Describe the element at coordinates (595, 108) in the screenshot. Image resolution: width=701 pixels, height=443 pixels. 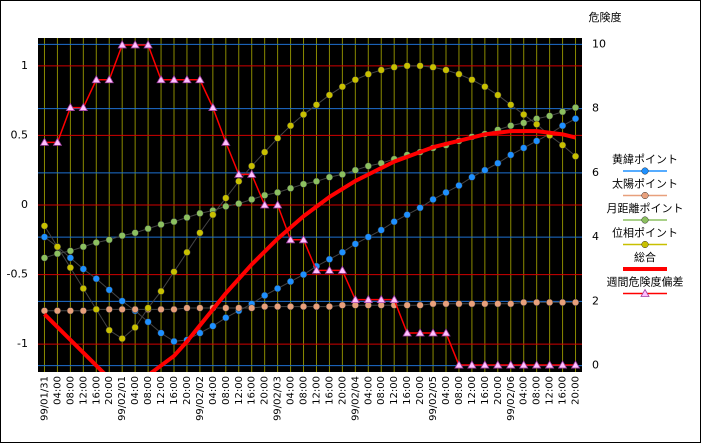
I see `y2-tick-label: 8` at that location.